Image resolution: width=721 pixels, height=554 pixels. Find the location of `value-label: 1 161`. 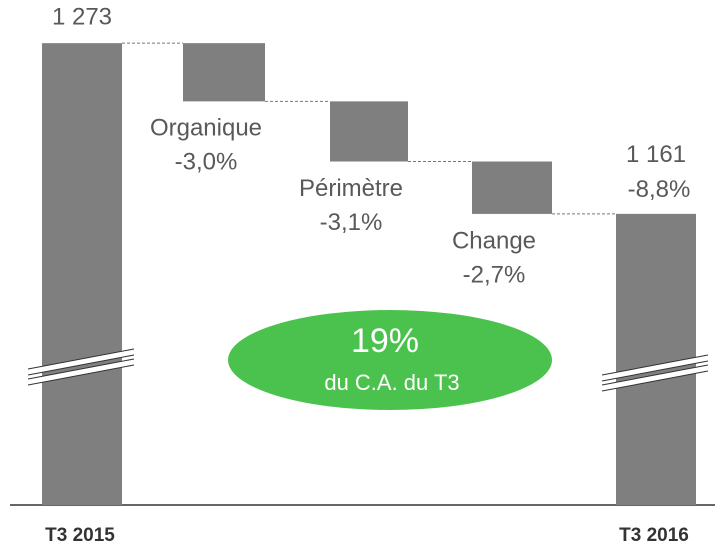

value-label: 1 161 is located at coordinates (656, 154).